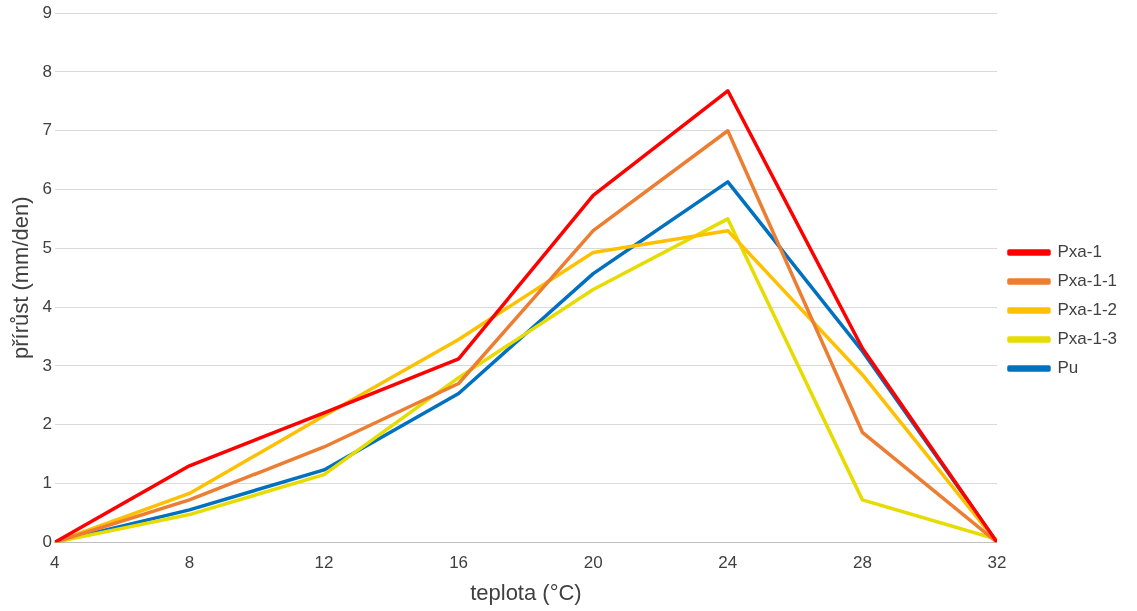  What do you see at coordinates (1087, 281) in the screenshot?
I see `legend-label: Pxa-1-1` at bounding box center [1087, 281].